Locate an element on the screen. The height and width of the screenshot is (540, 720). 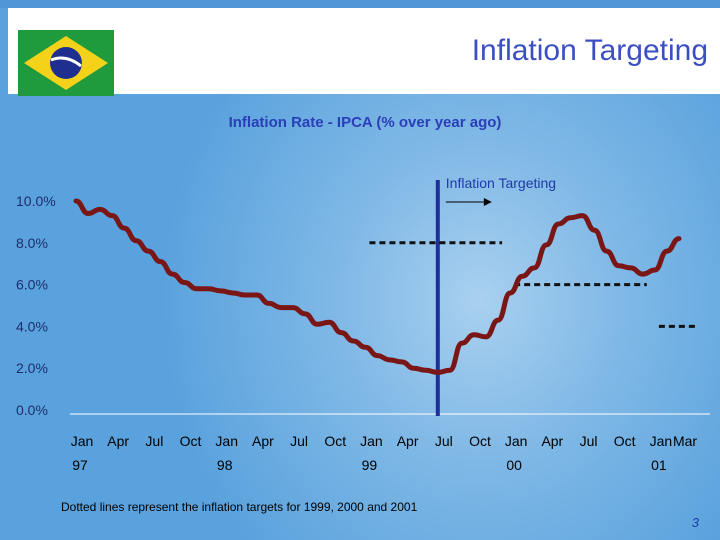
brazil-flag-icon is located at coordinates (66, 63).